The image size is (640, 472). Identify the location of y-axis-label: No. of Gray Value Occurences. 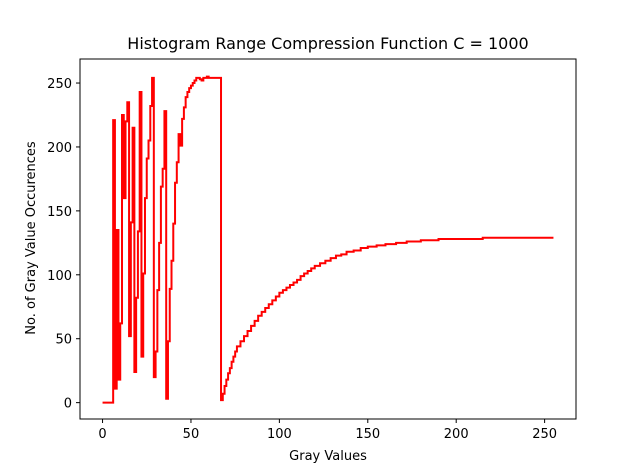
(31, 238).